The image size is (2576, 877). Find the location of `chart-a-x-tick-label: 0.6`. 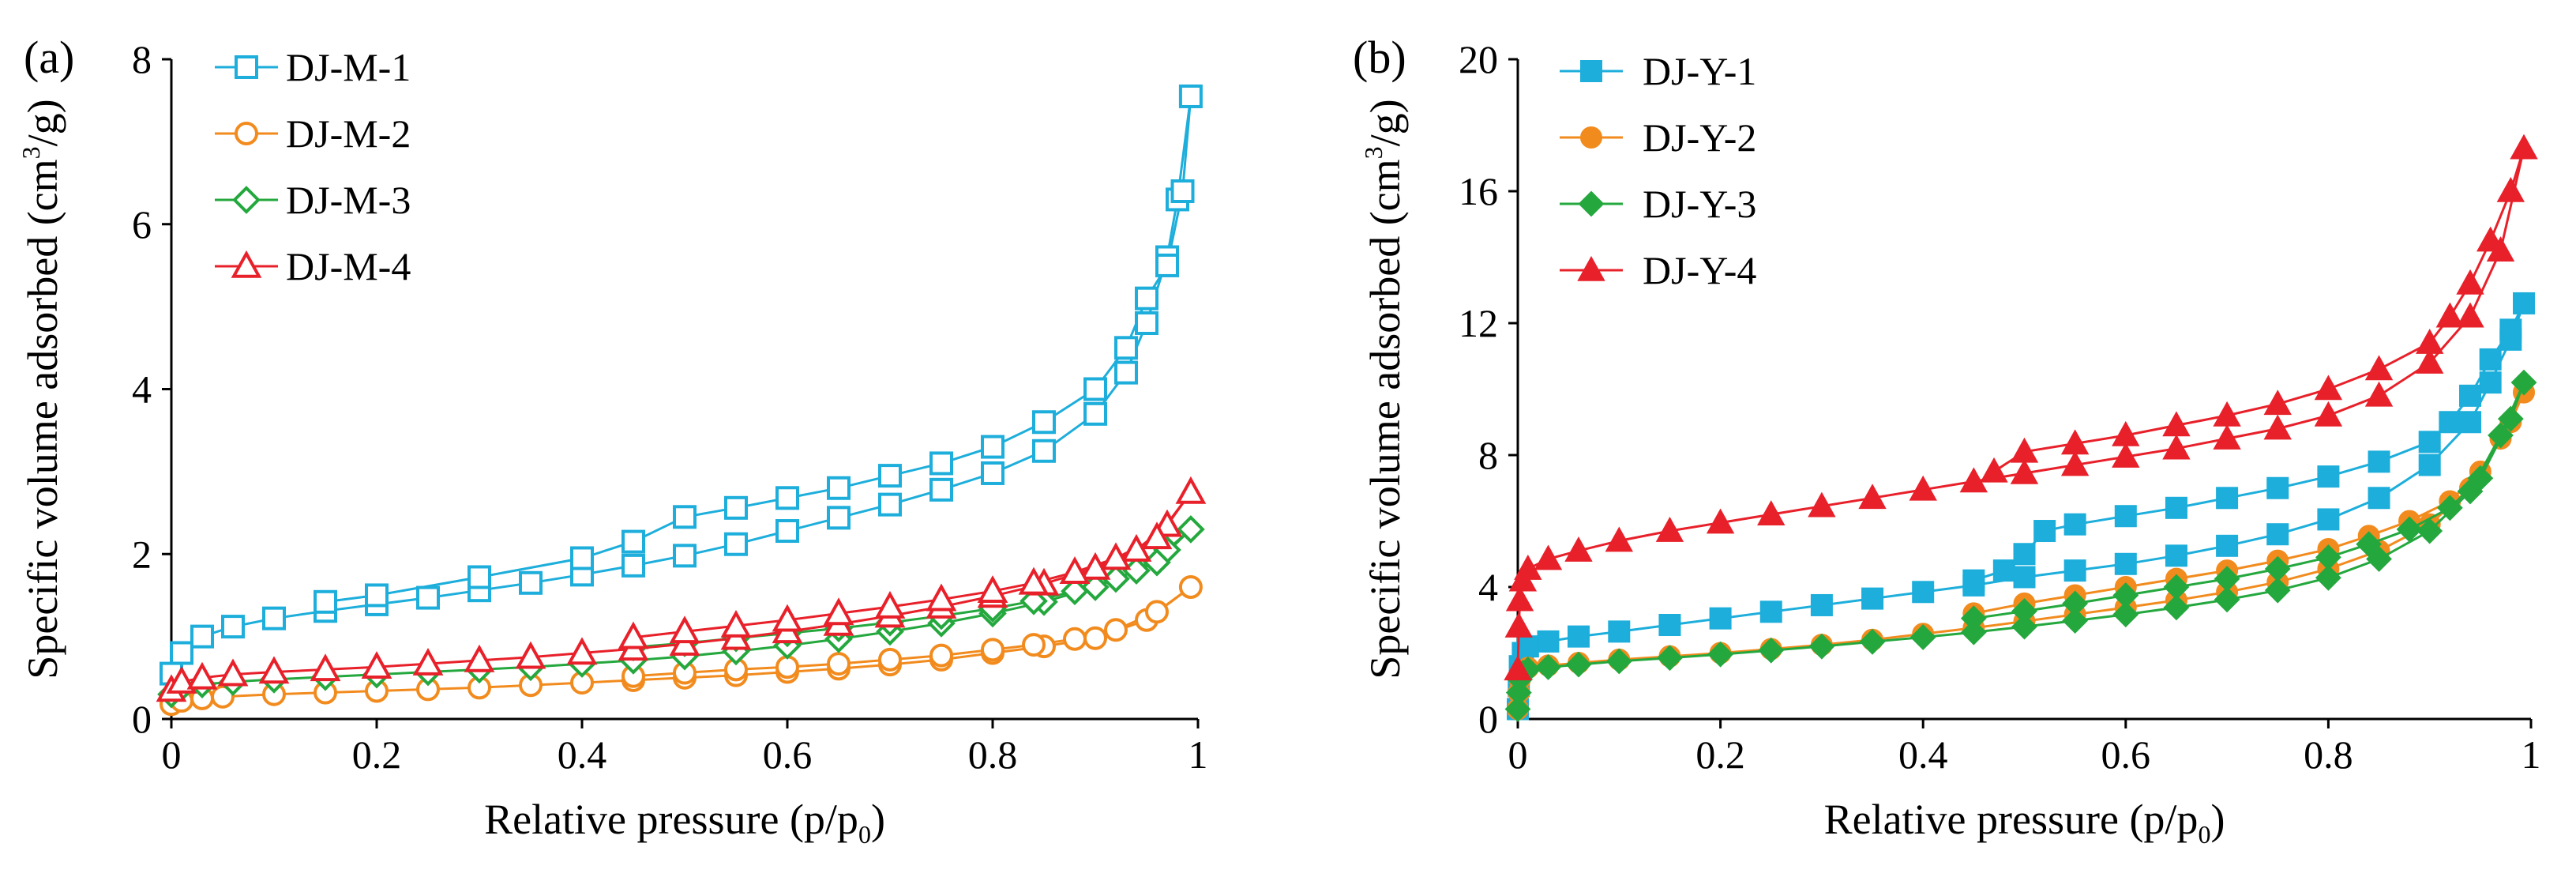

chart-a-x-tick-label: 0.6 is located at coordinates (788, 754).